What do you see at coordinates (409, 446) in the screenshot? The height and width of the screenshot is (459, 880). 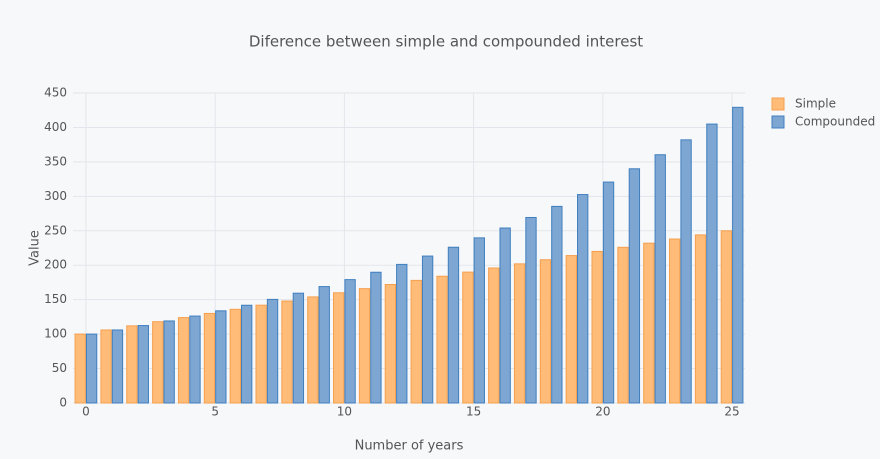 I see `x-axis-title: Number of years` at bounding box center [409, 446].